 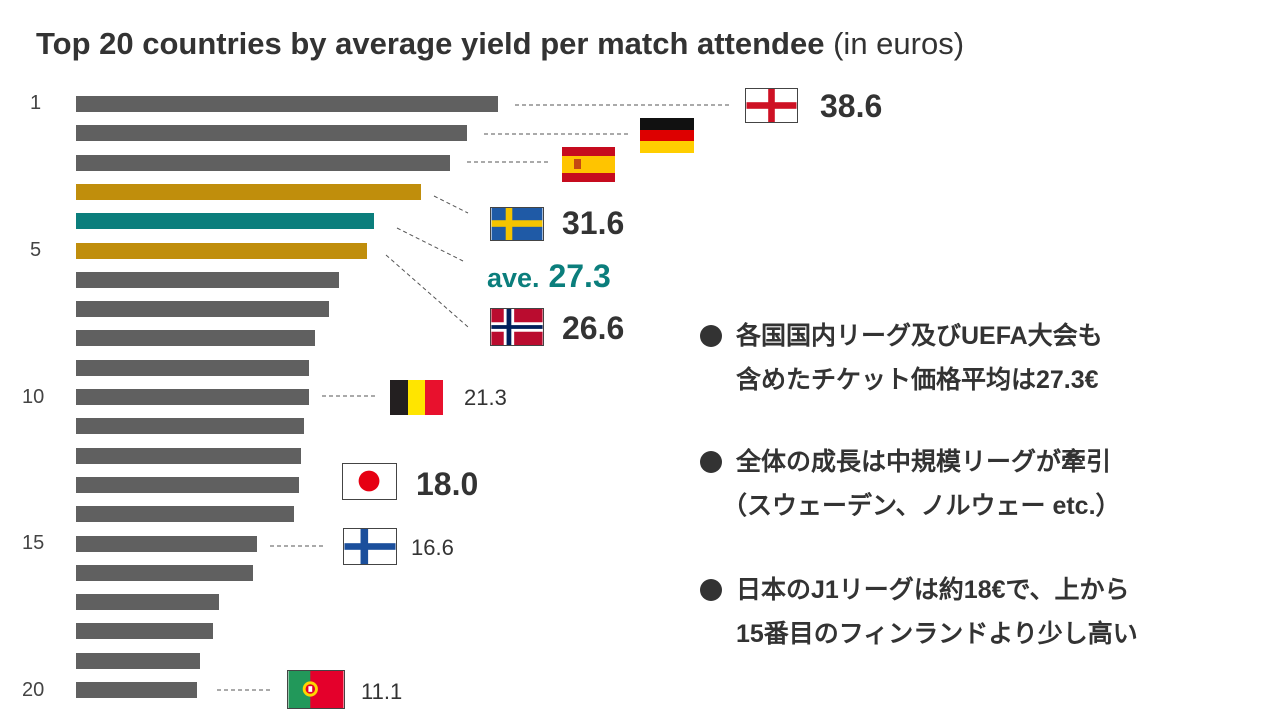 I want to click on bar-finland, so click(x=167, y=543).